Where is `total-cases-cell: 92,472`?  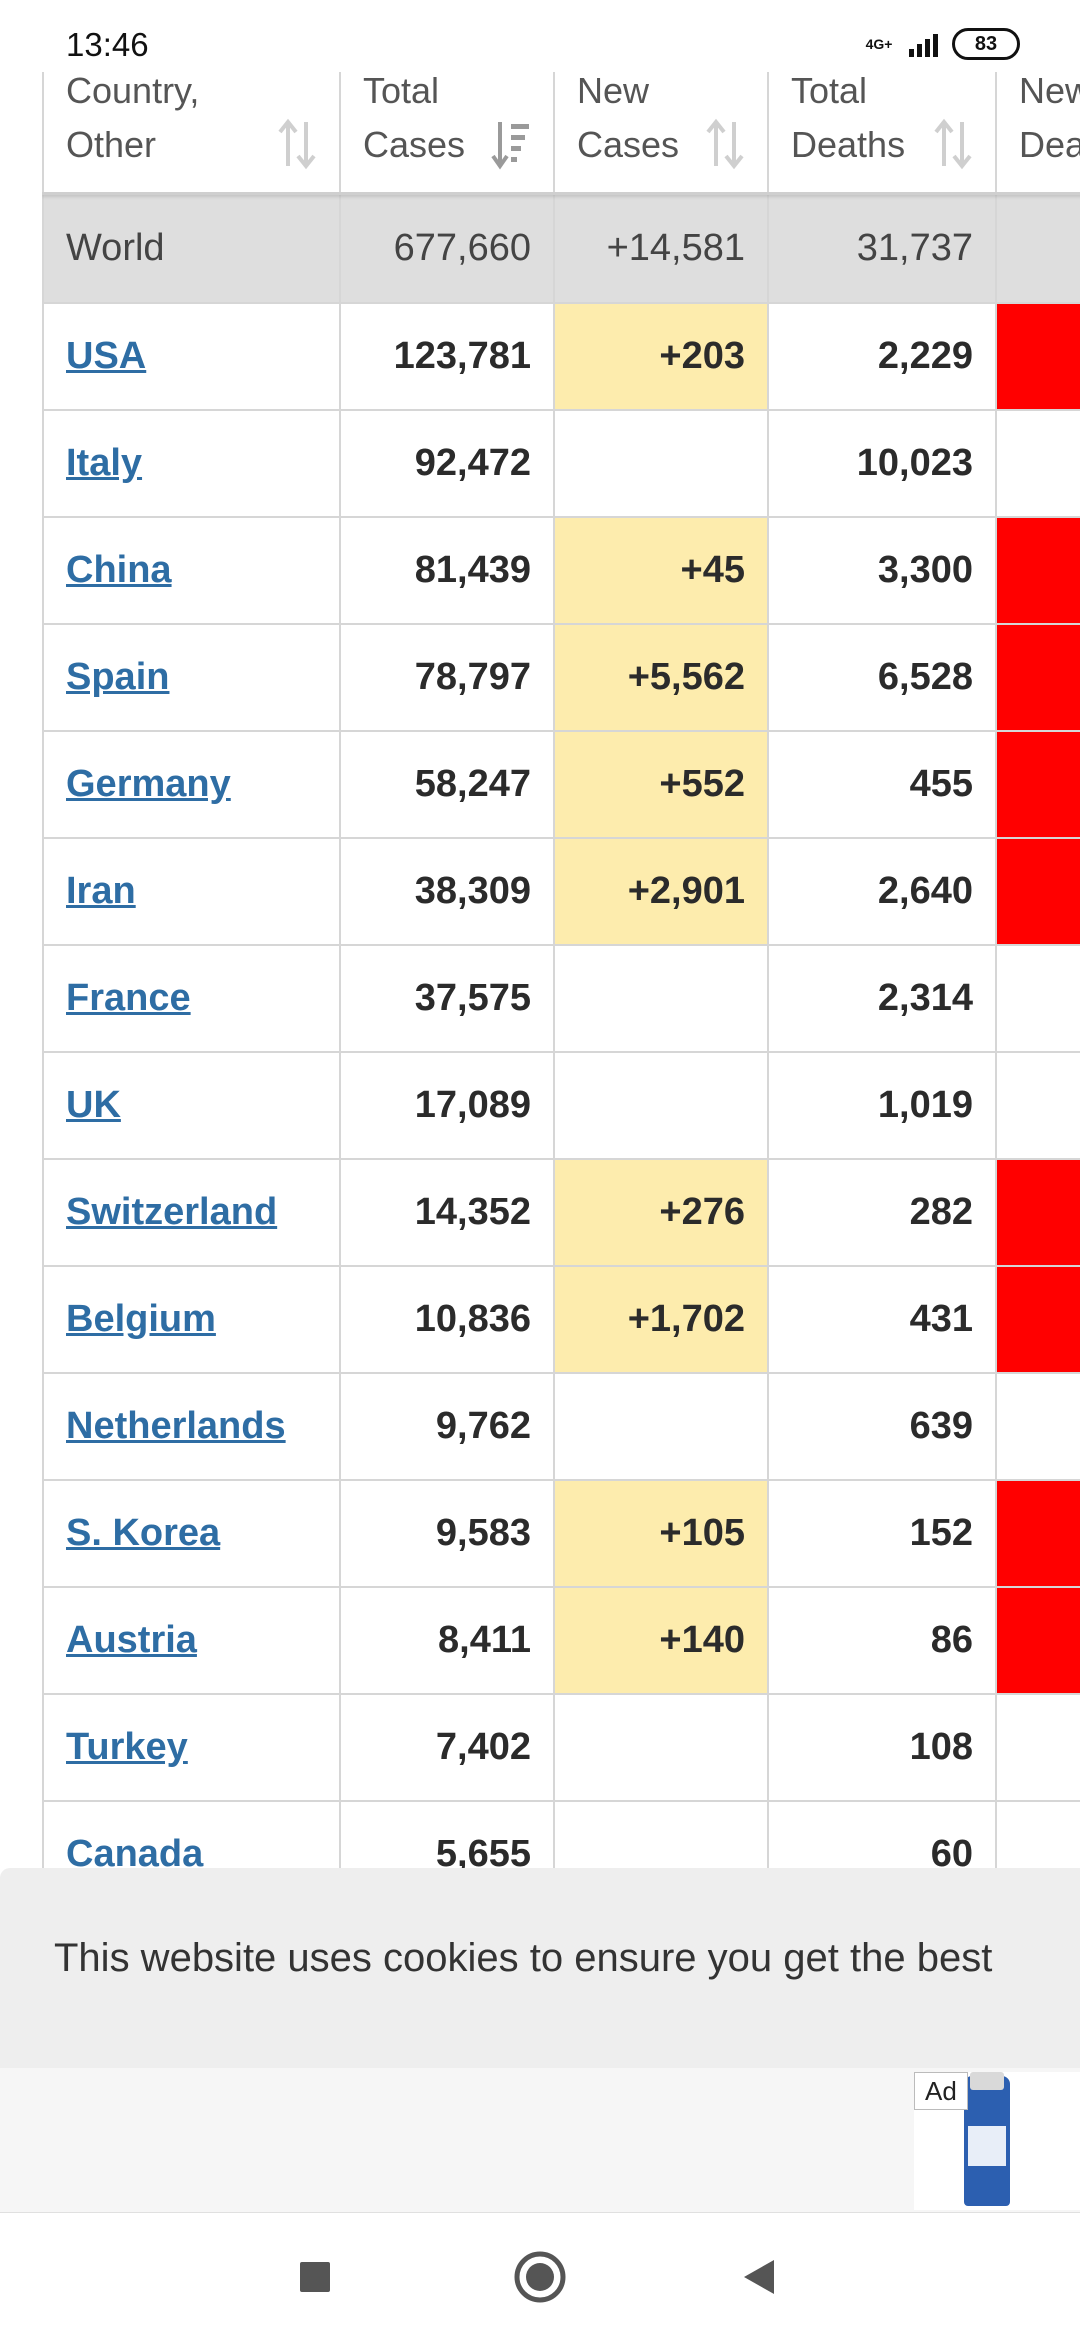
total-cases-cell: 92,472 is located at coordinates (446, 463).